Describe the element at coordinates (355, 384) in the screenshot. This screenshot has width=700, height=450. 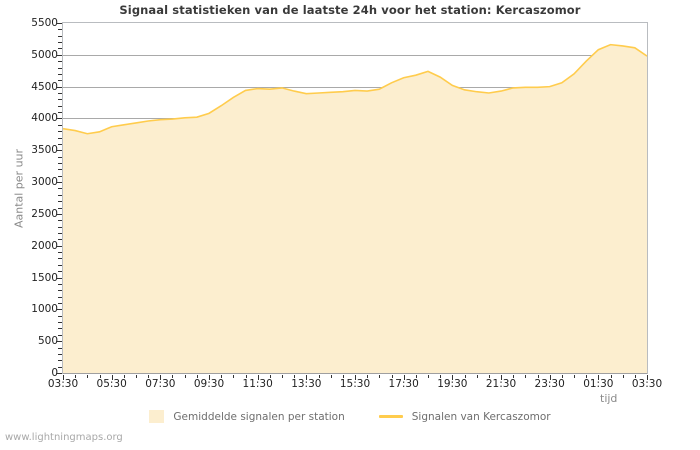
I see `x-tick-label: 15:30` at that location.